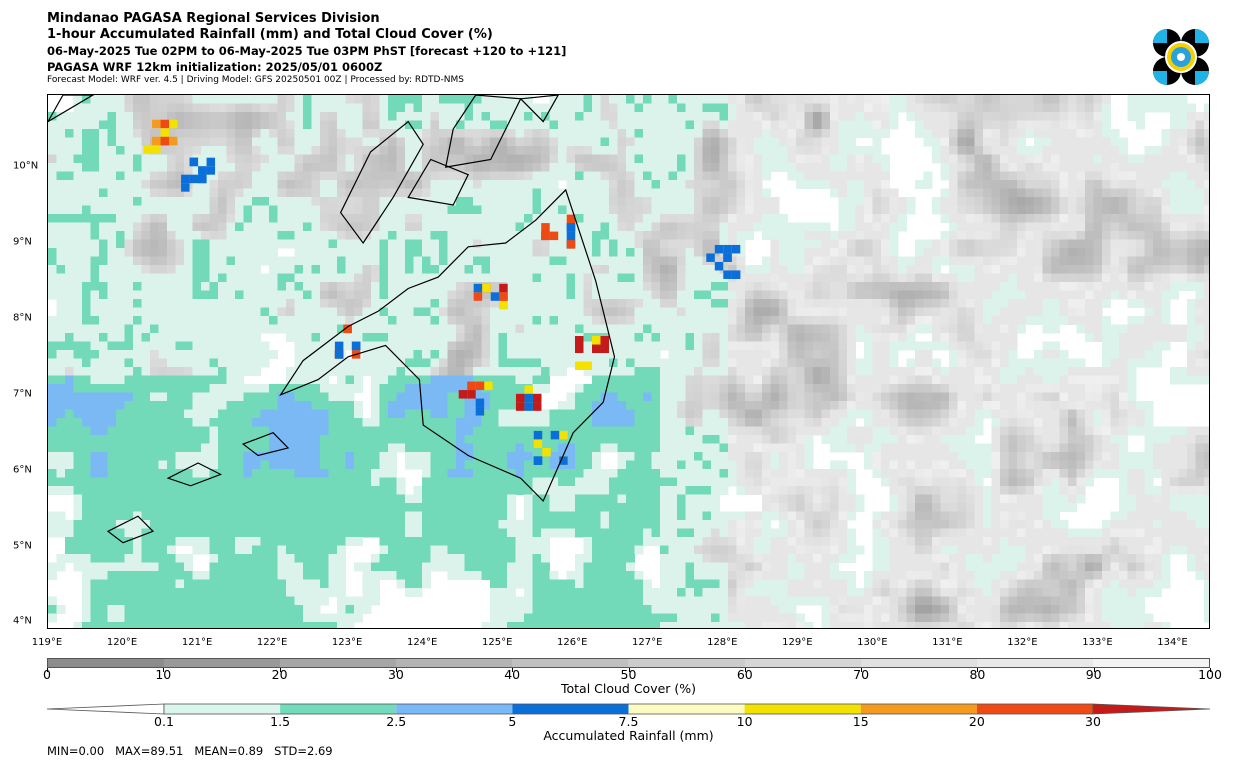  I want to click on lat-label: 6°N, so click(22, 470).